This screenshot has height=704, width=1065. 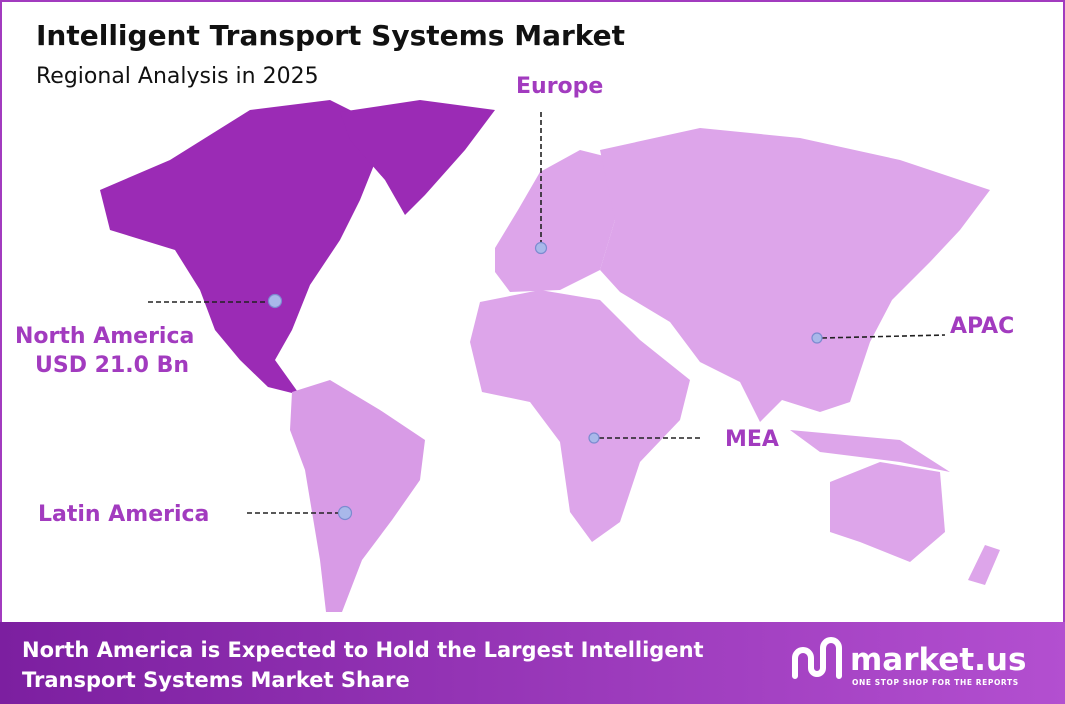 I want to click on logo-name: market.us, so click(x=938, y=660).